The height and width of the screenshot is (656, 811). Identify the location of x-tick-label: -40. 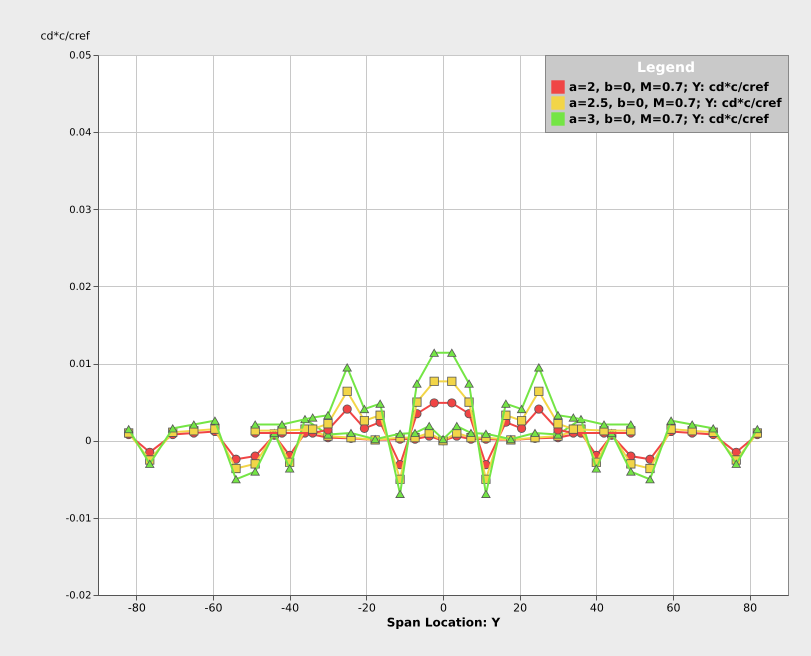
(290, 608).